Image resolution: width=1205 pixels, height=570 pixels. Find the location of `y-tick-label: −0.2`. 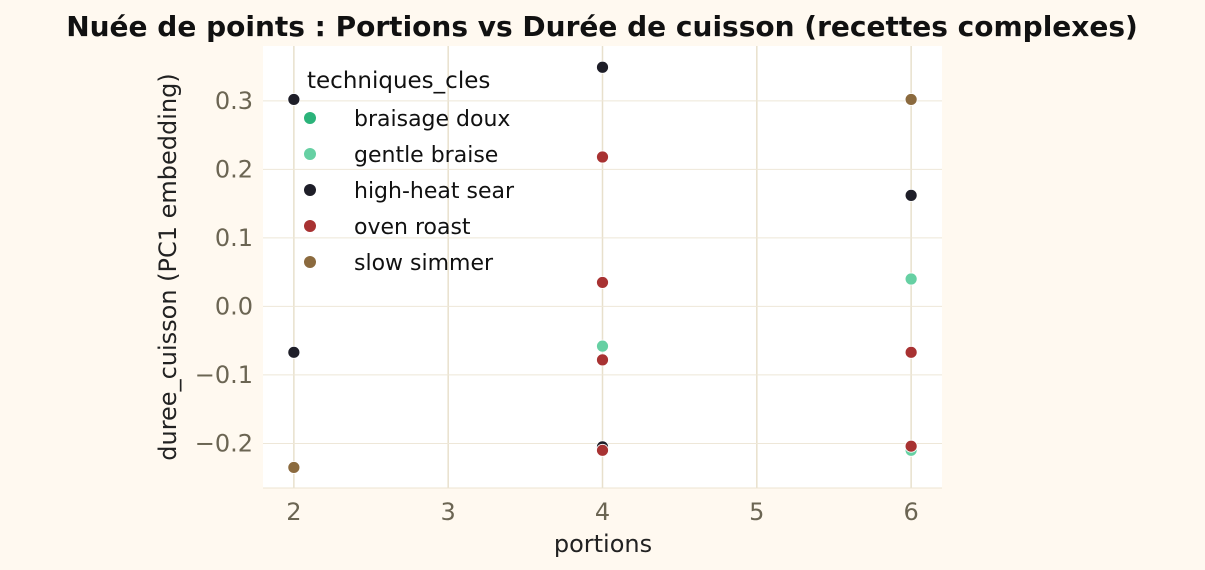

y-tick-label: −0.2 is located at coordinates (224, 443).